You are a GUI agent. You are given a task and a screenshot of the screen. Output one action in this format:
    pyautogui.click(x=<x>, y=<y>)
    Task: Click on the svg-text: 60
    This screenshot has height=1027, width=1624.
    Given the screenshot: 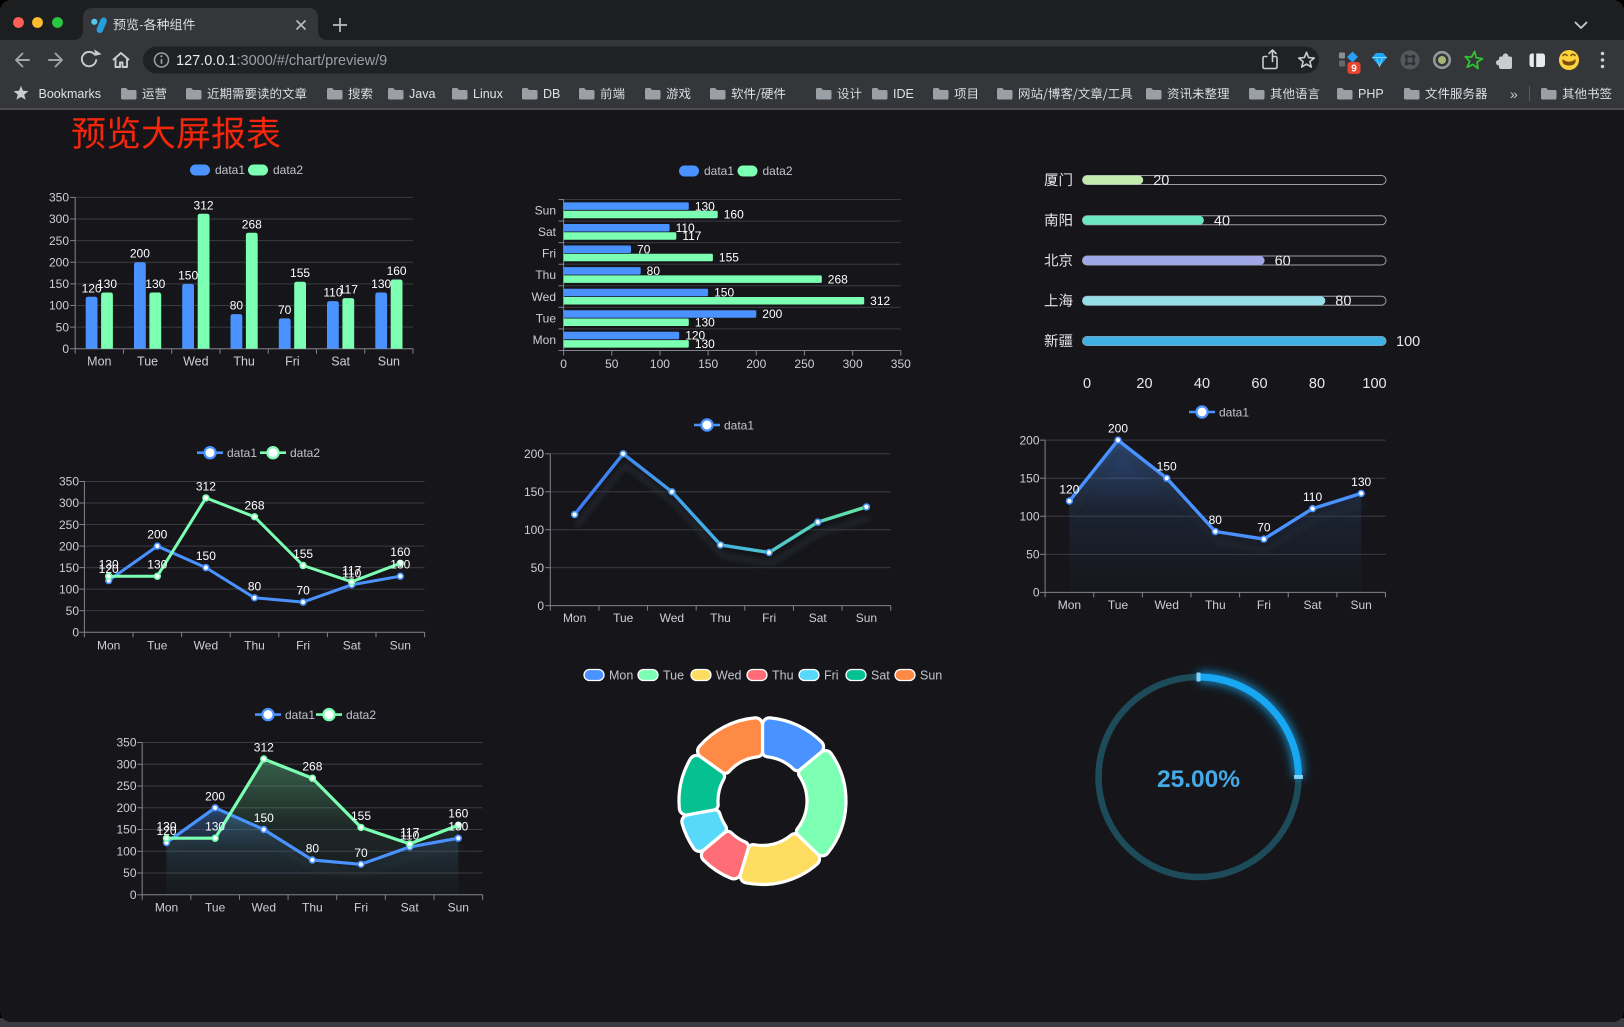 What is the action you would take?
    pyautogui.click(x=1283, y=262)
    